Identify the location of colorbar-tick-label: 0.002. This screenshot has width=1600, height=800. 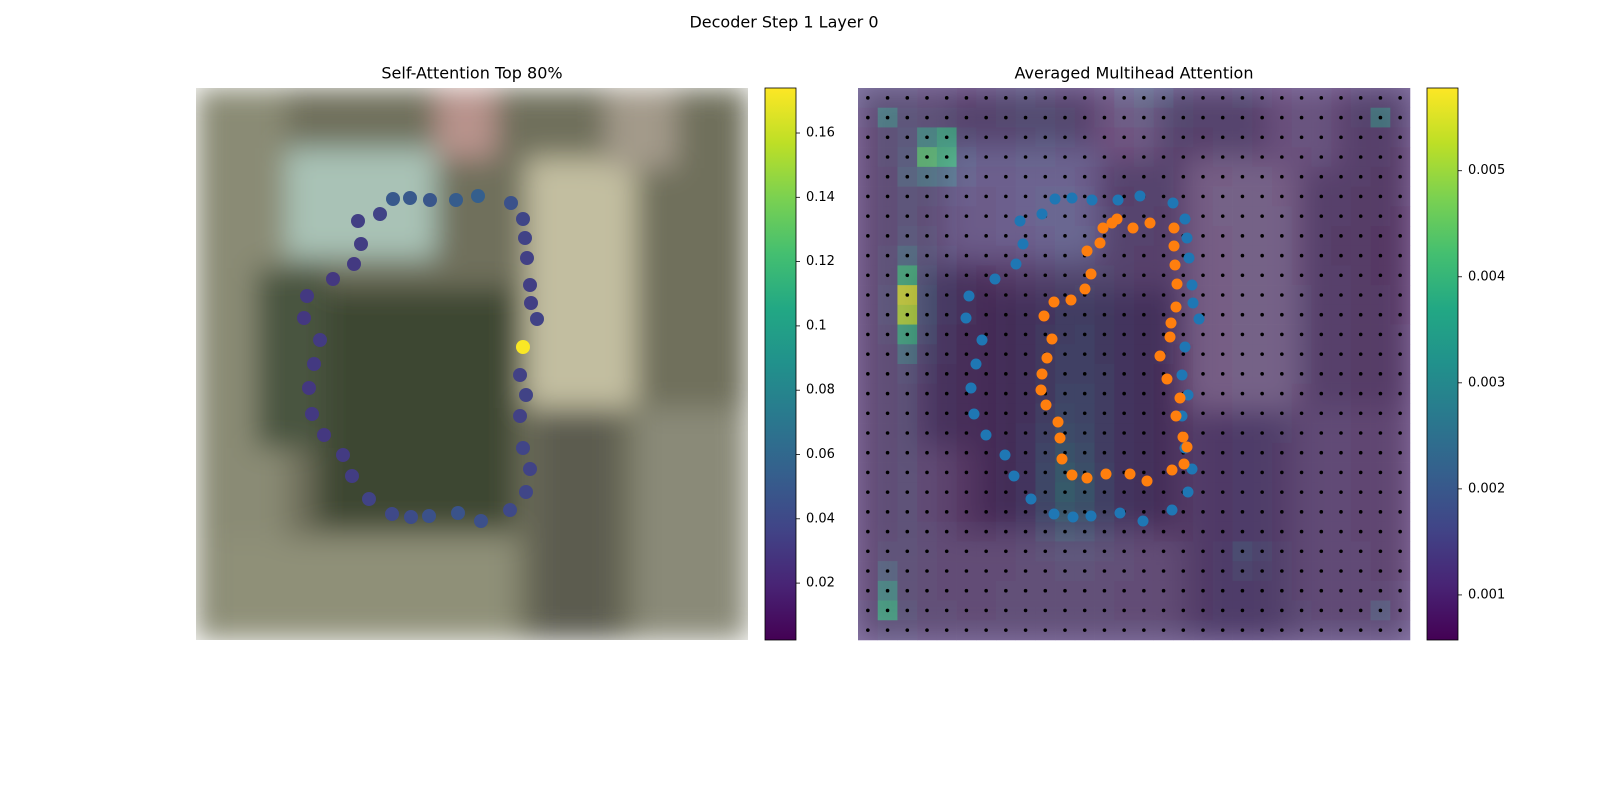
(1486, 488).